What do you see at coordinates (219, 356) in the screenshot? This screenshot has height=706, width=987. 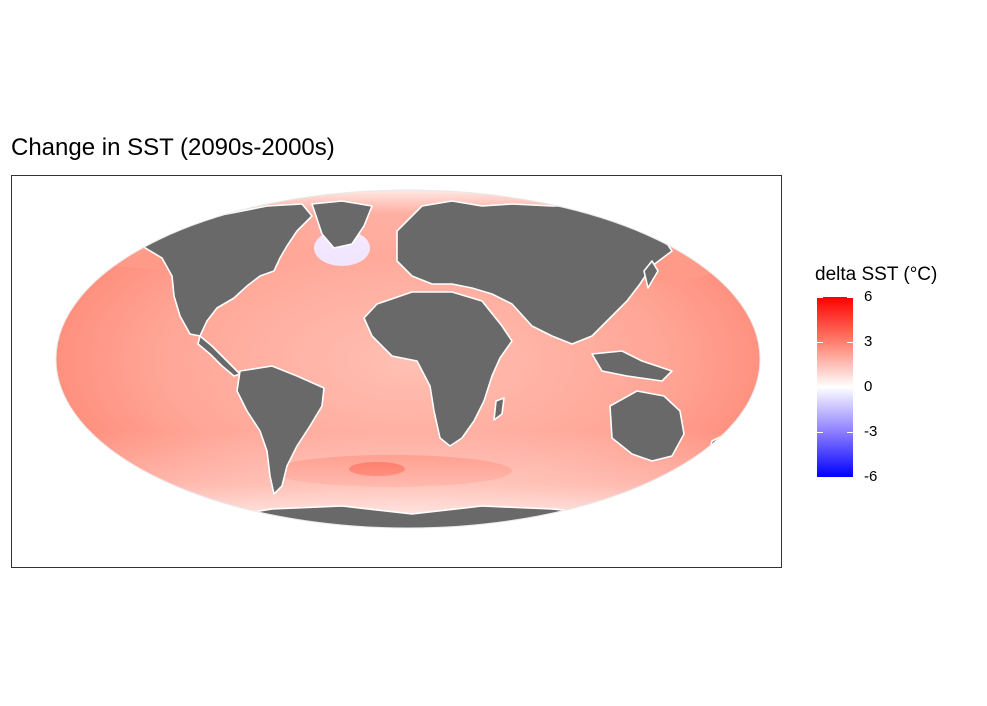 I see `central-america-landmass` at bounding box center [219, 356].